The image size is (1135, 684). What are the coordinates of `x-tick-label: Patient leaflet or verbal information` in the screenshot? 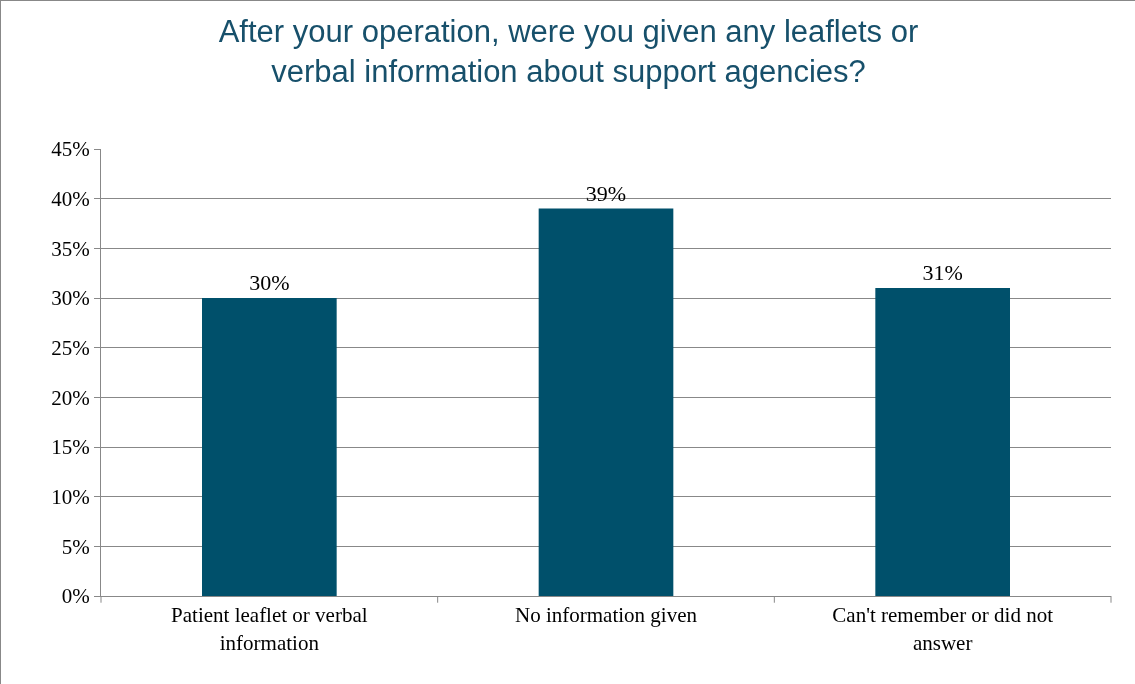 It's located at (269, 629).